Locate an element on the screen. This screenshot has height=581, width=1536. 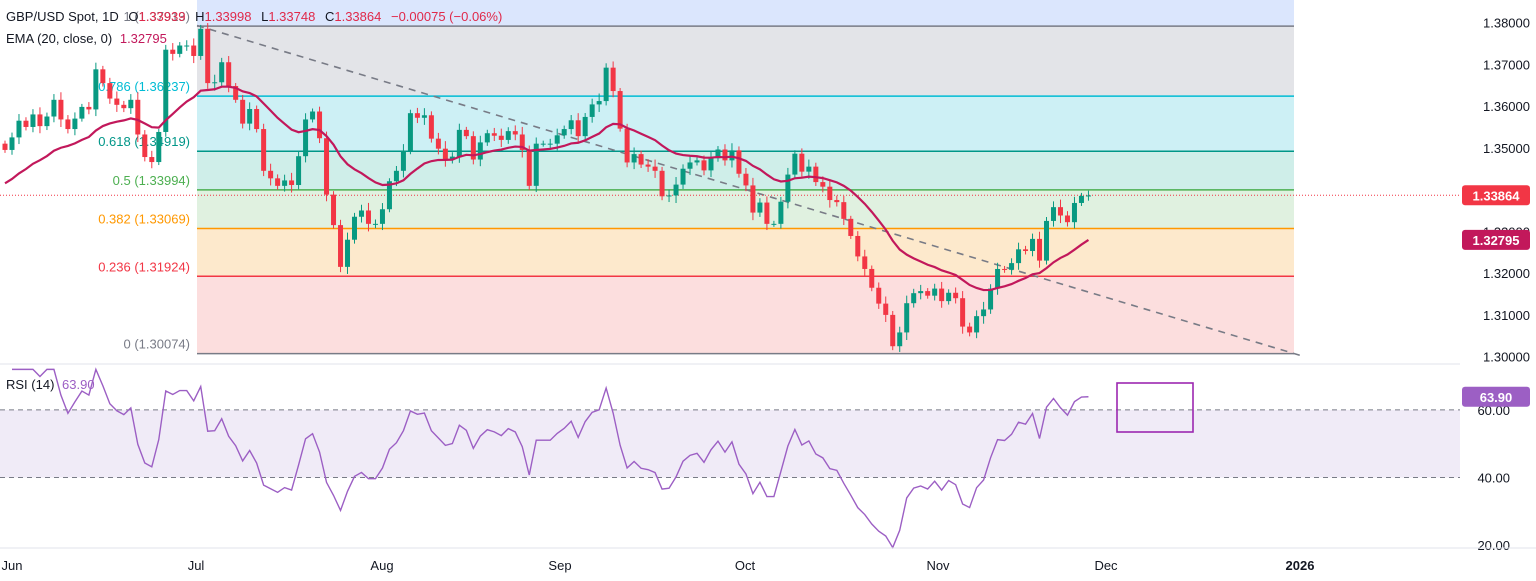
close-value: 1.33864 is located at coordinates (358, 16).